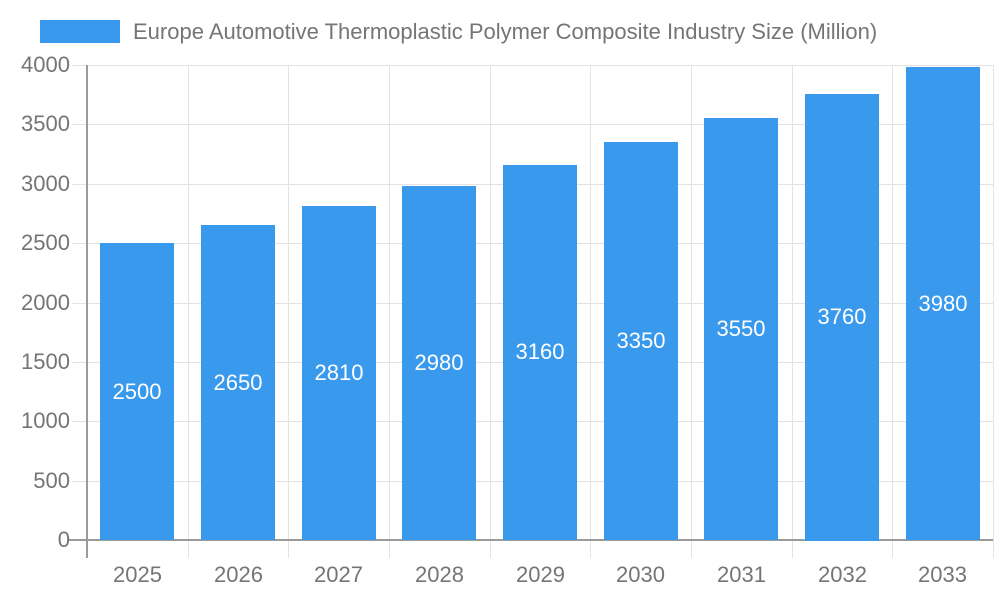 Image resolution: width=1000 pixels, height=600 pixels. What do you see at coordinates (137, 574) in the screenshot?
I see `x-axis-label-2025: 2025` at bounding box center [137, 574].